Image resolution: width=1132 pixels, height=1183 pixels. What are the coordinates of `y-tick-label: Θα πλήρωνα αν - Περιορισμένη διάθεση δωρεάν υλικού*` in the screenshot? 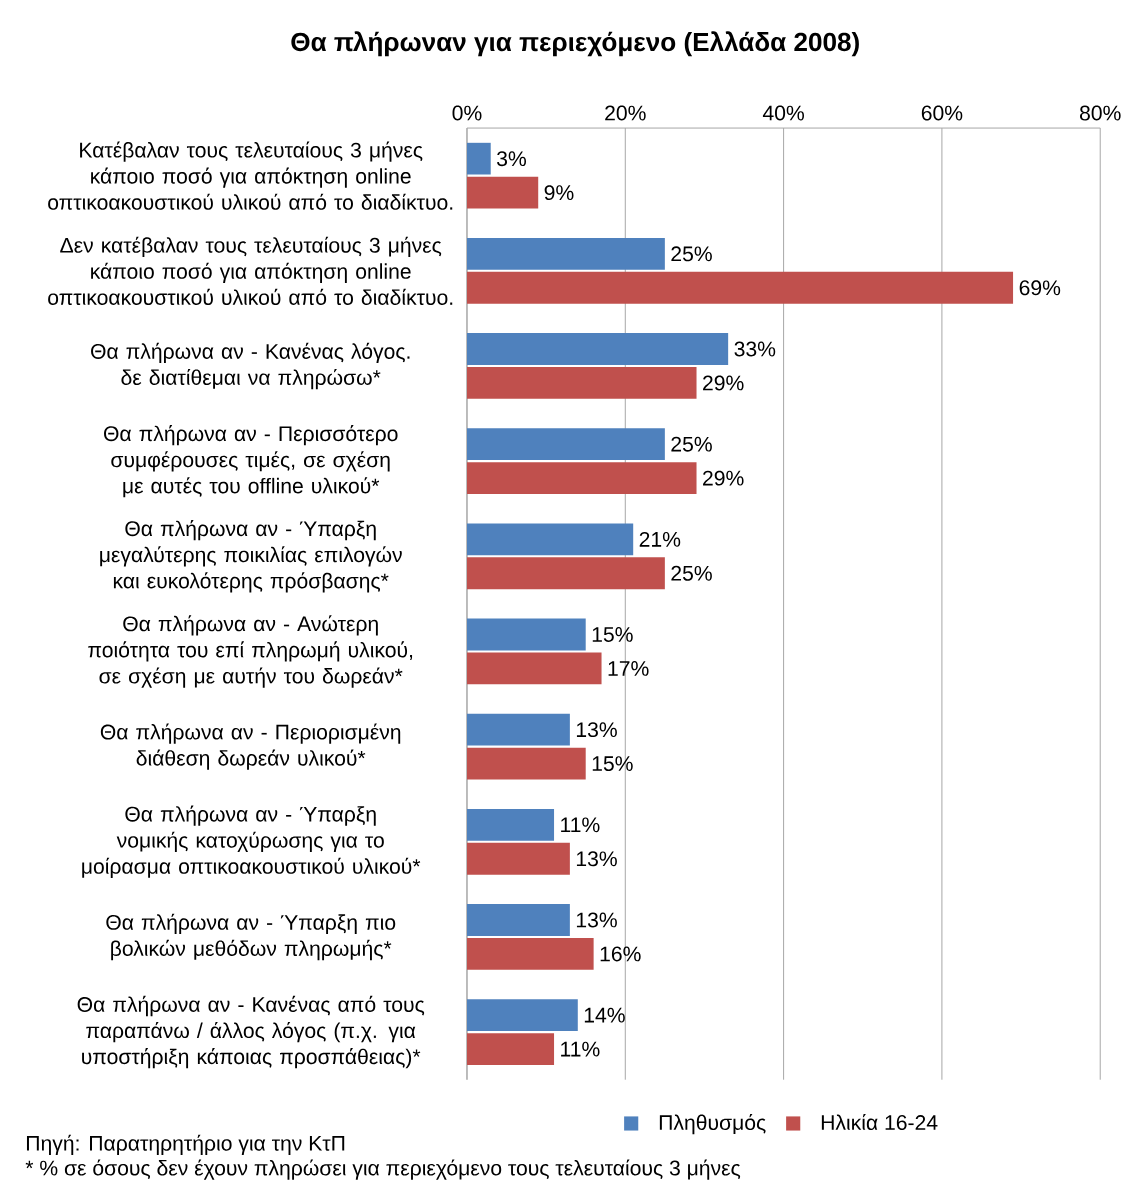 It's located at (250, 746).